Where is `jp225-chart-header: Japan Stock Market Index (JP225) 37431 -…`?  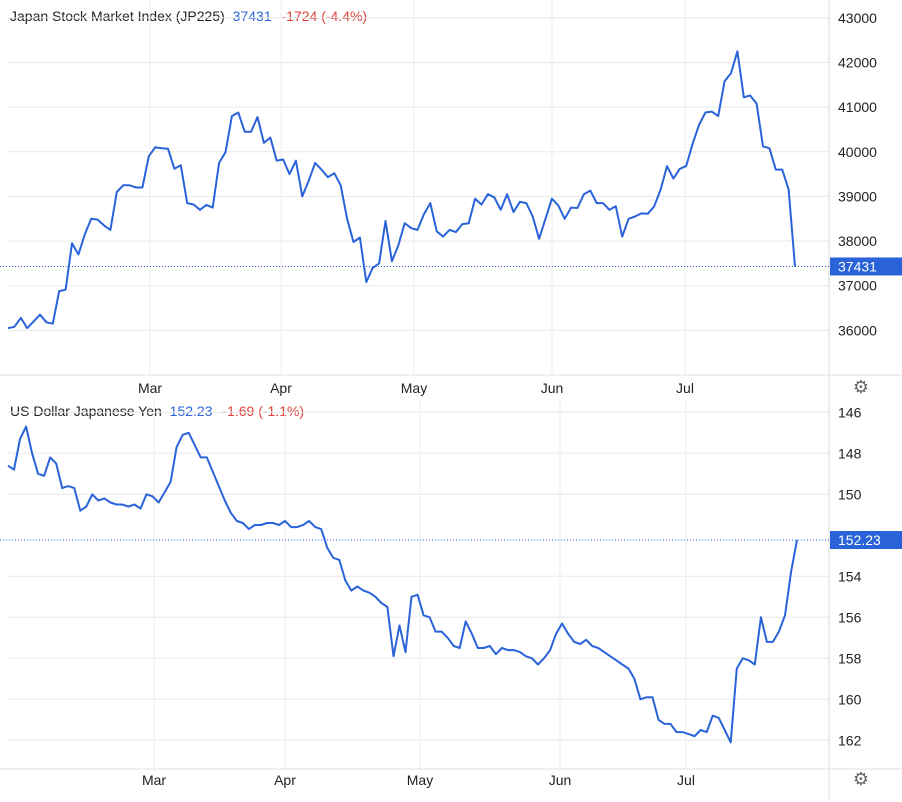
jp225-chart-header: Japan Stock Market Index (JP225) 37431 -… is located at coordinates (188, 16).